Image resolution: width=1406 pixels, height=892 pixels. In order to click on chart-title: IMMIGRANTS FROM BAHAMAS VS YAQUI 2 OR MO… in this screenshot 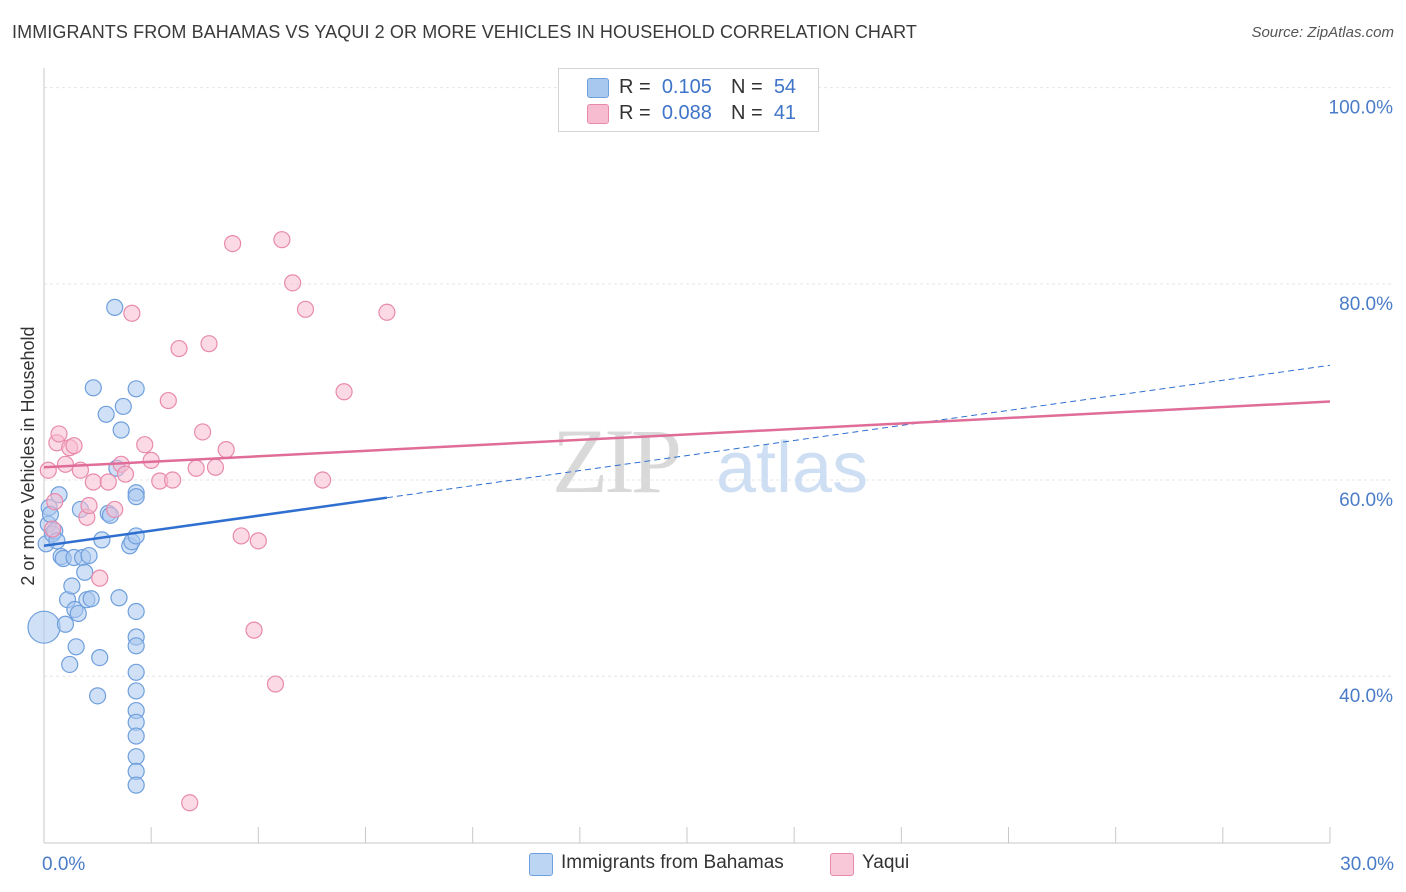, I will do `click(464, 32)`.